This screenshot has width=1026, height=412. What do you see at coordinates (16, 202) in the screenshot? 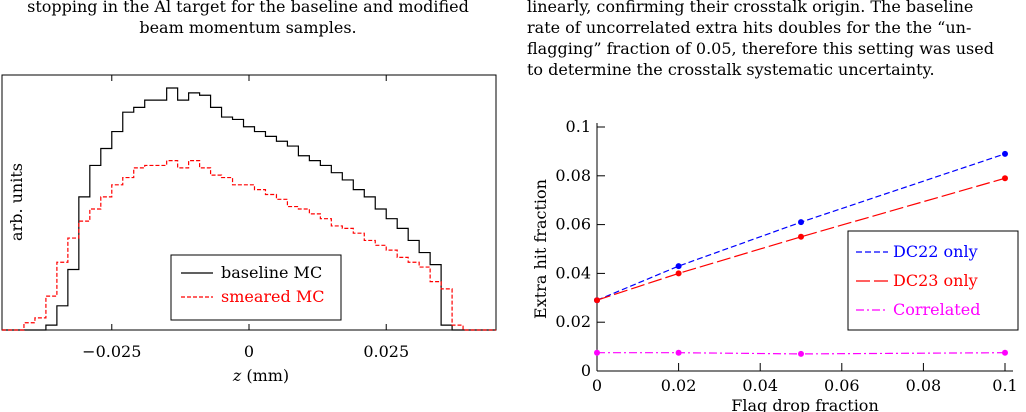
I see `histogram-y-axis-label: arb. units` at bounding box center [16, 202].